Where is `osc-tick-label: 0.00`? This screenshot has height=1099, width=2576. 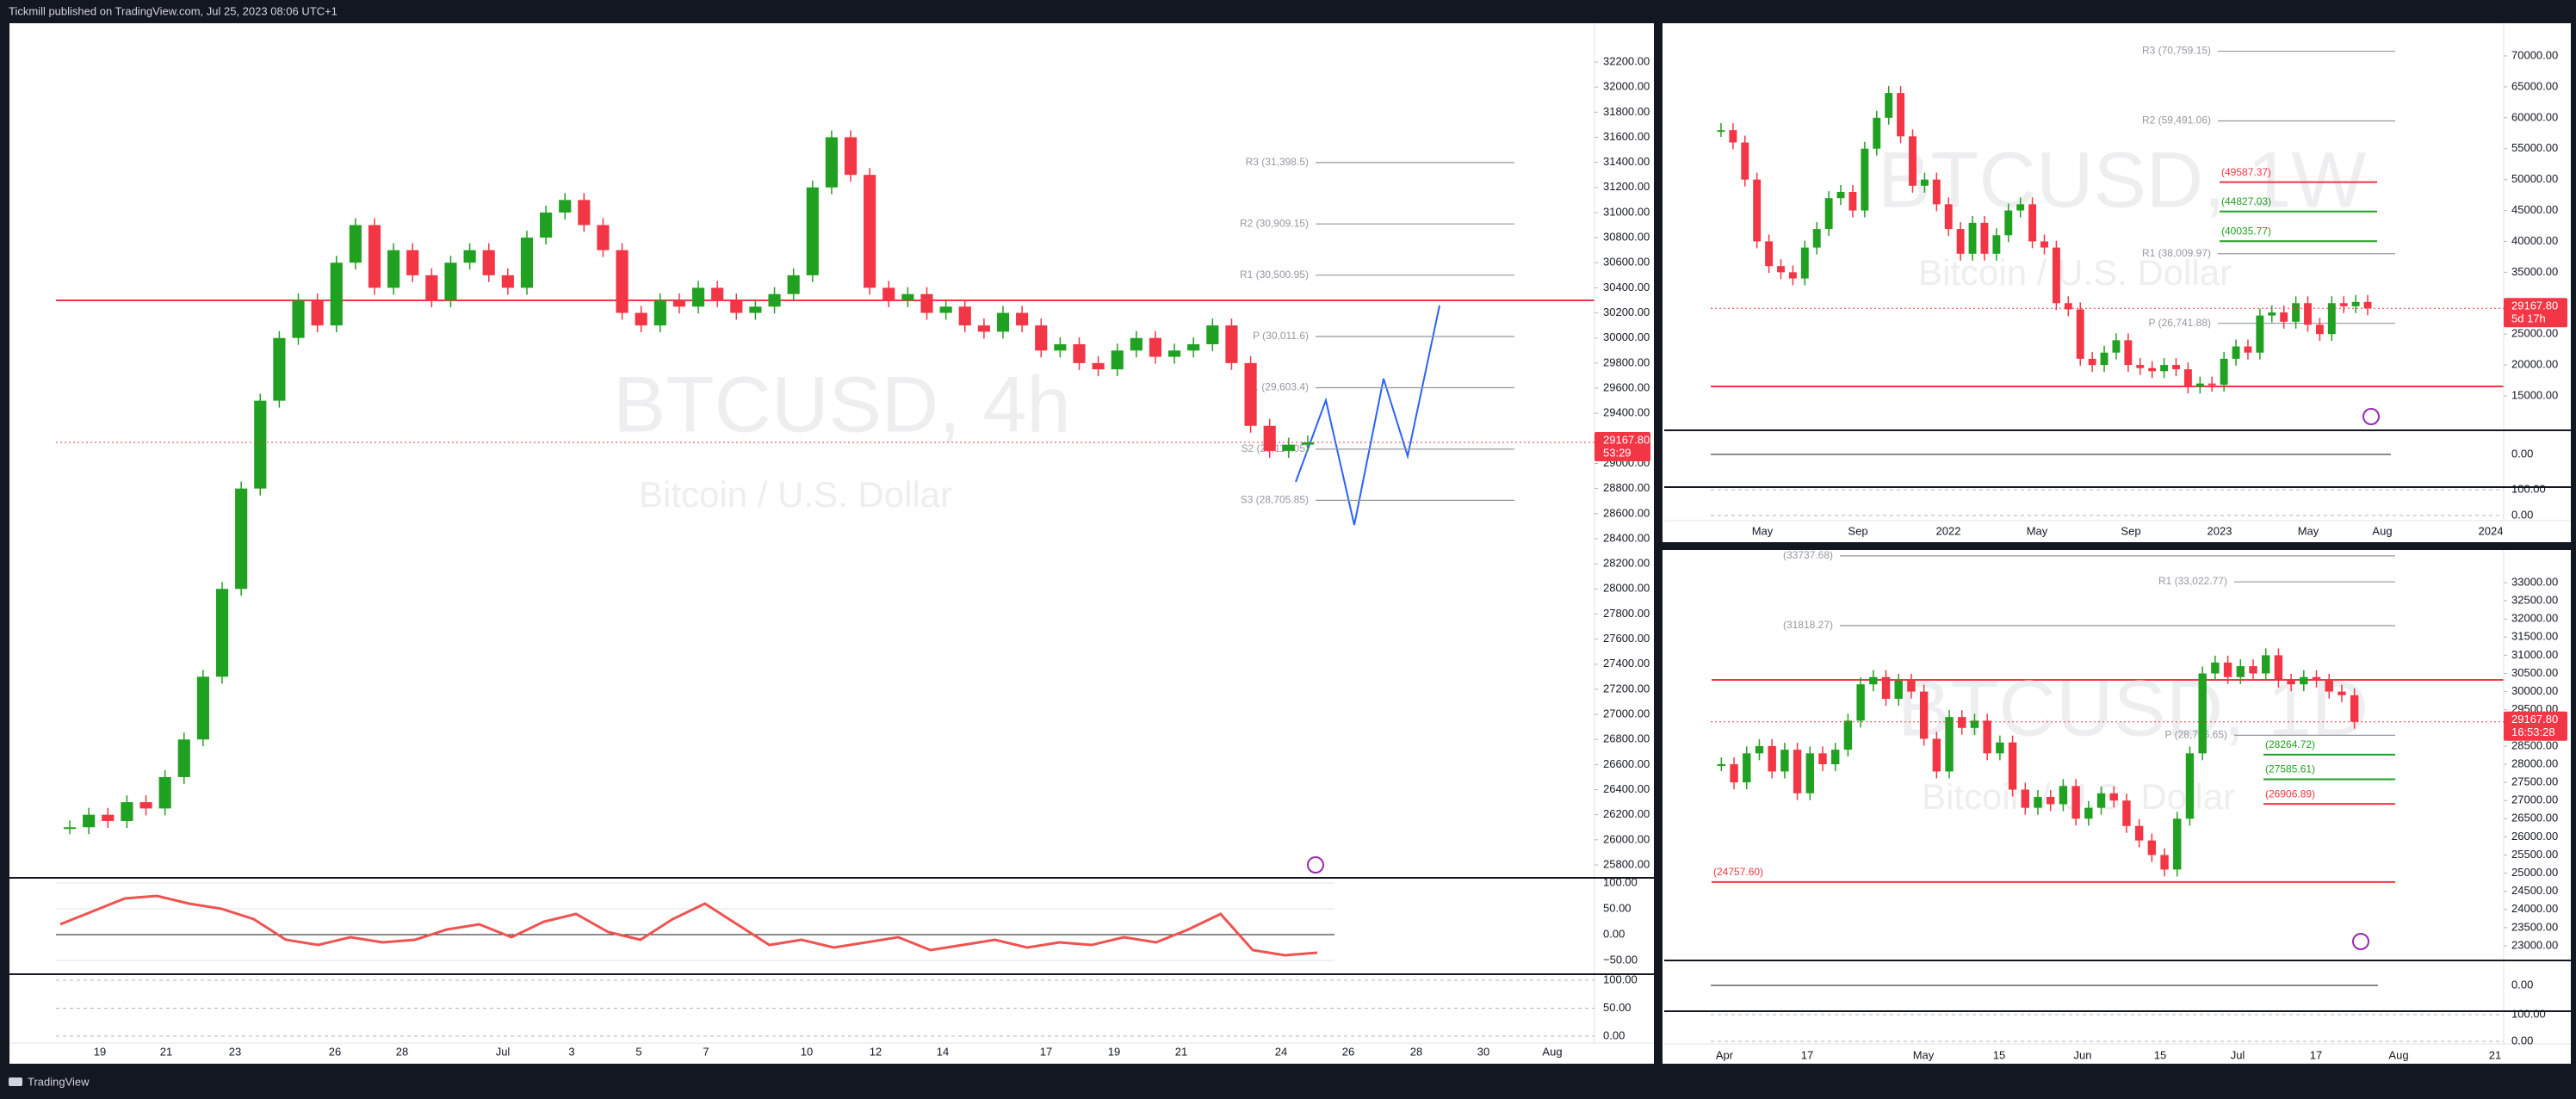
osc-tick-label: 0.00 is located at coordinates (1614, 933).